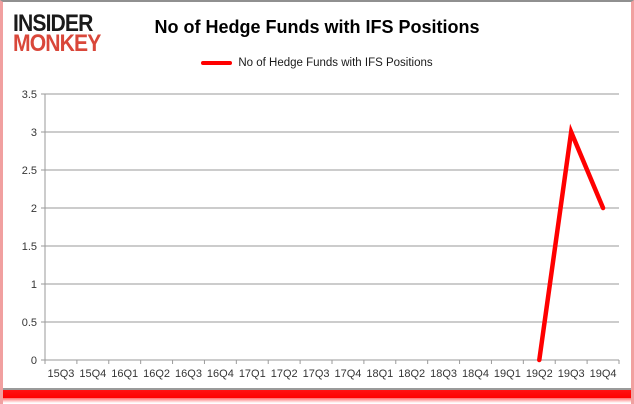 This screenshot has height=404, width=634. What do you see at coordinates (34, 209) in the screenshot?
I see `y-axis-tick-label: 2` at bounding box center [34, 209].